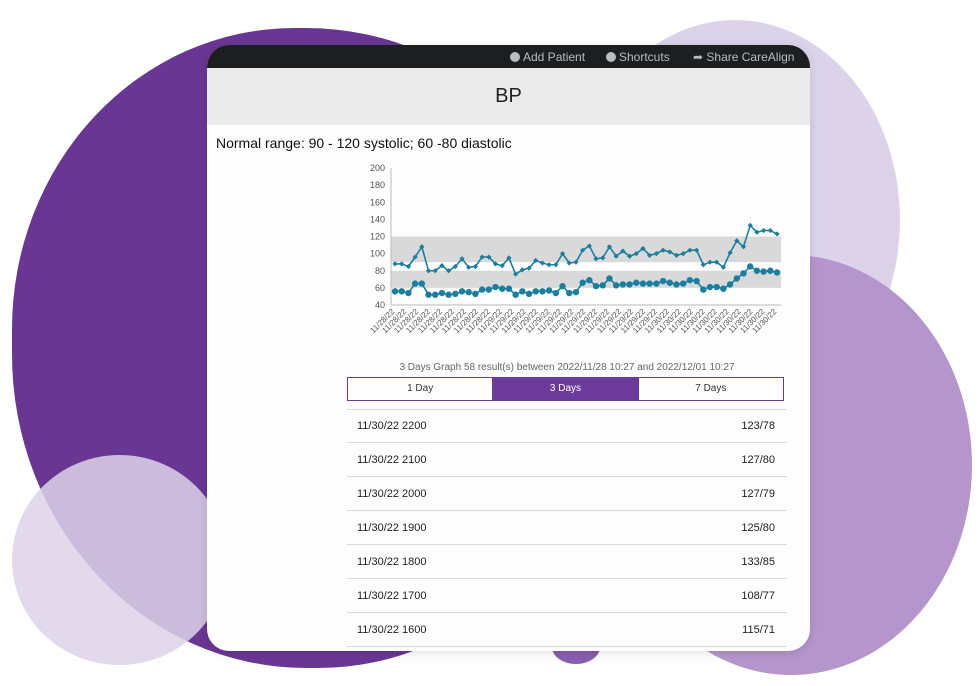 Image resolution: width=980 pixels, height=686 pixels. What do you see at coordinates (758, 629) in the screenshot?
I see `result-value: 115/71` at bounding box center [758, 629].